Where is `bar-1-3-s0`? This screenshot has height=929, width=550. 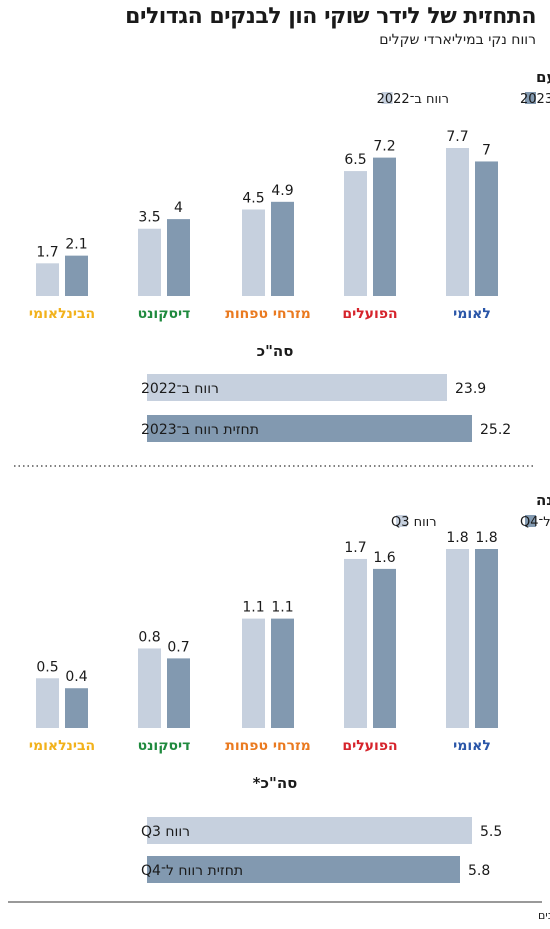 bar-1-3-s0 is located at coordinates (149, 688).